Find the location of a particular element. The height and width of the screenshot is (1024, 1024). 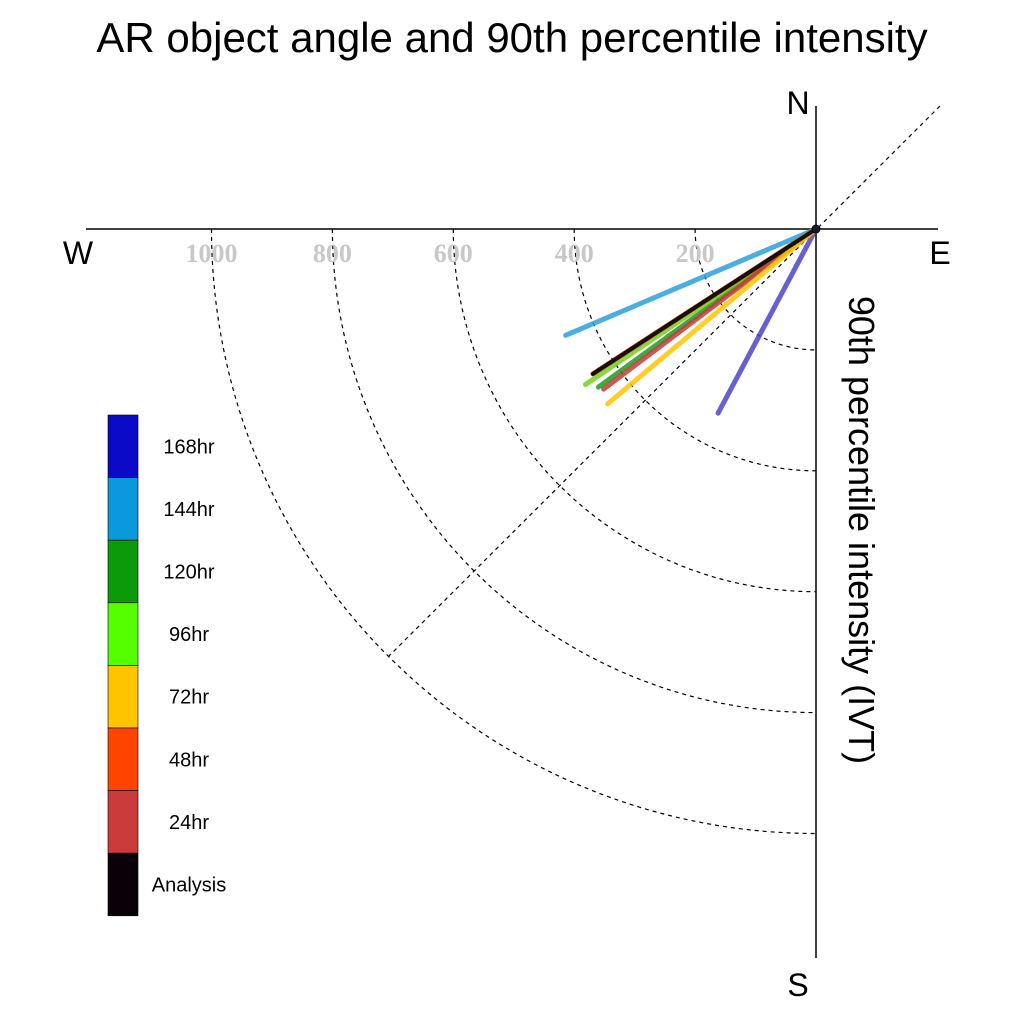

compass-south: S is located at coordinates (797, 985).